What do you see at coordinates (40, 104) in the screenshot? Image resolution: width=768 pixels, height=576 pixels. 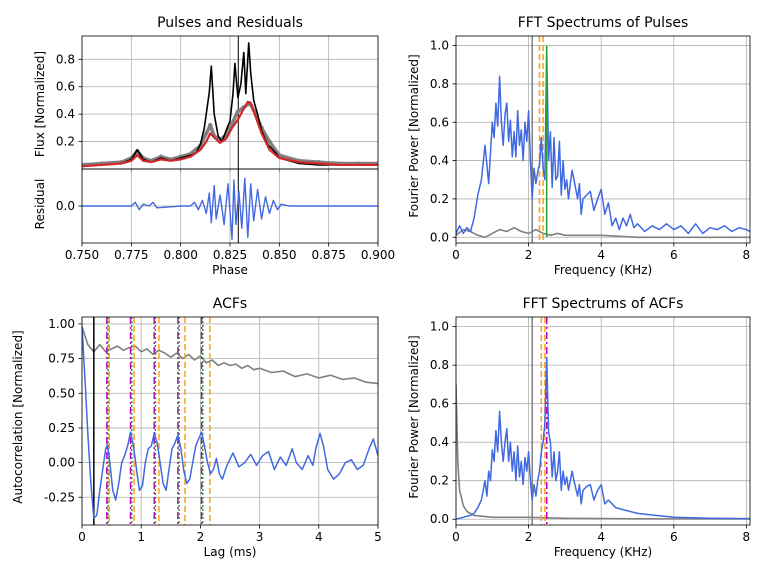 I see `pulses-ylabel: Flux [Normalized]` at bounding box center [40, 104].